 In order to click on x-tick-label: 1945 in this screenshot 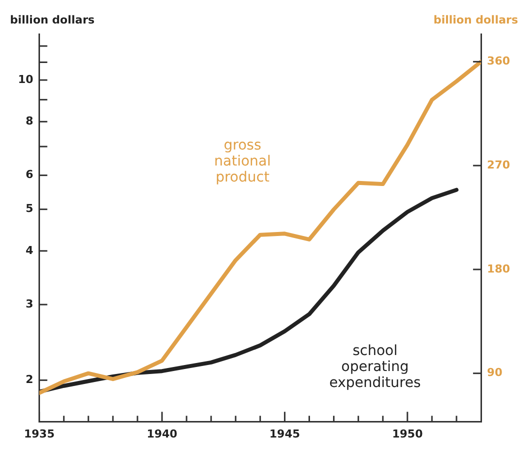, I will do `click(284, 433)`.